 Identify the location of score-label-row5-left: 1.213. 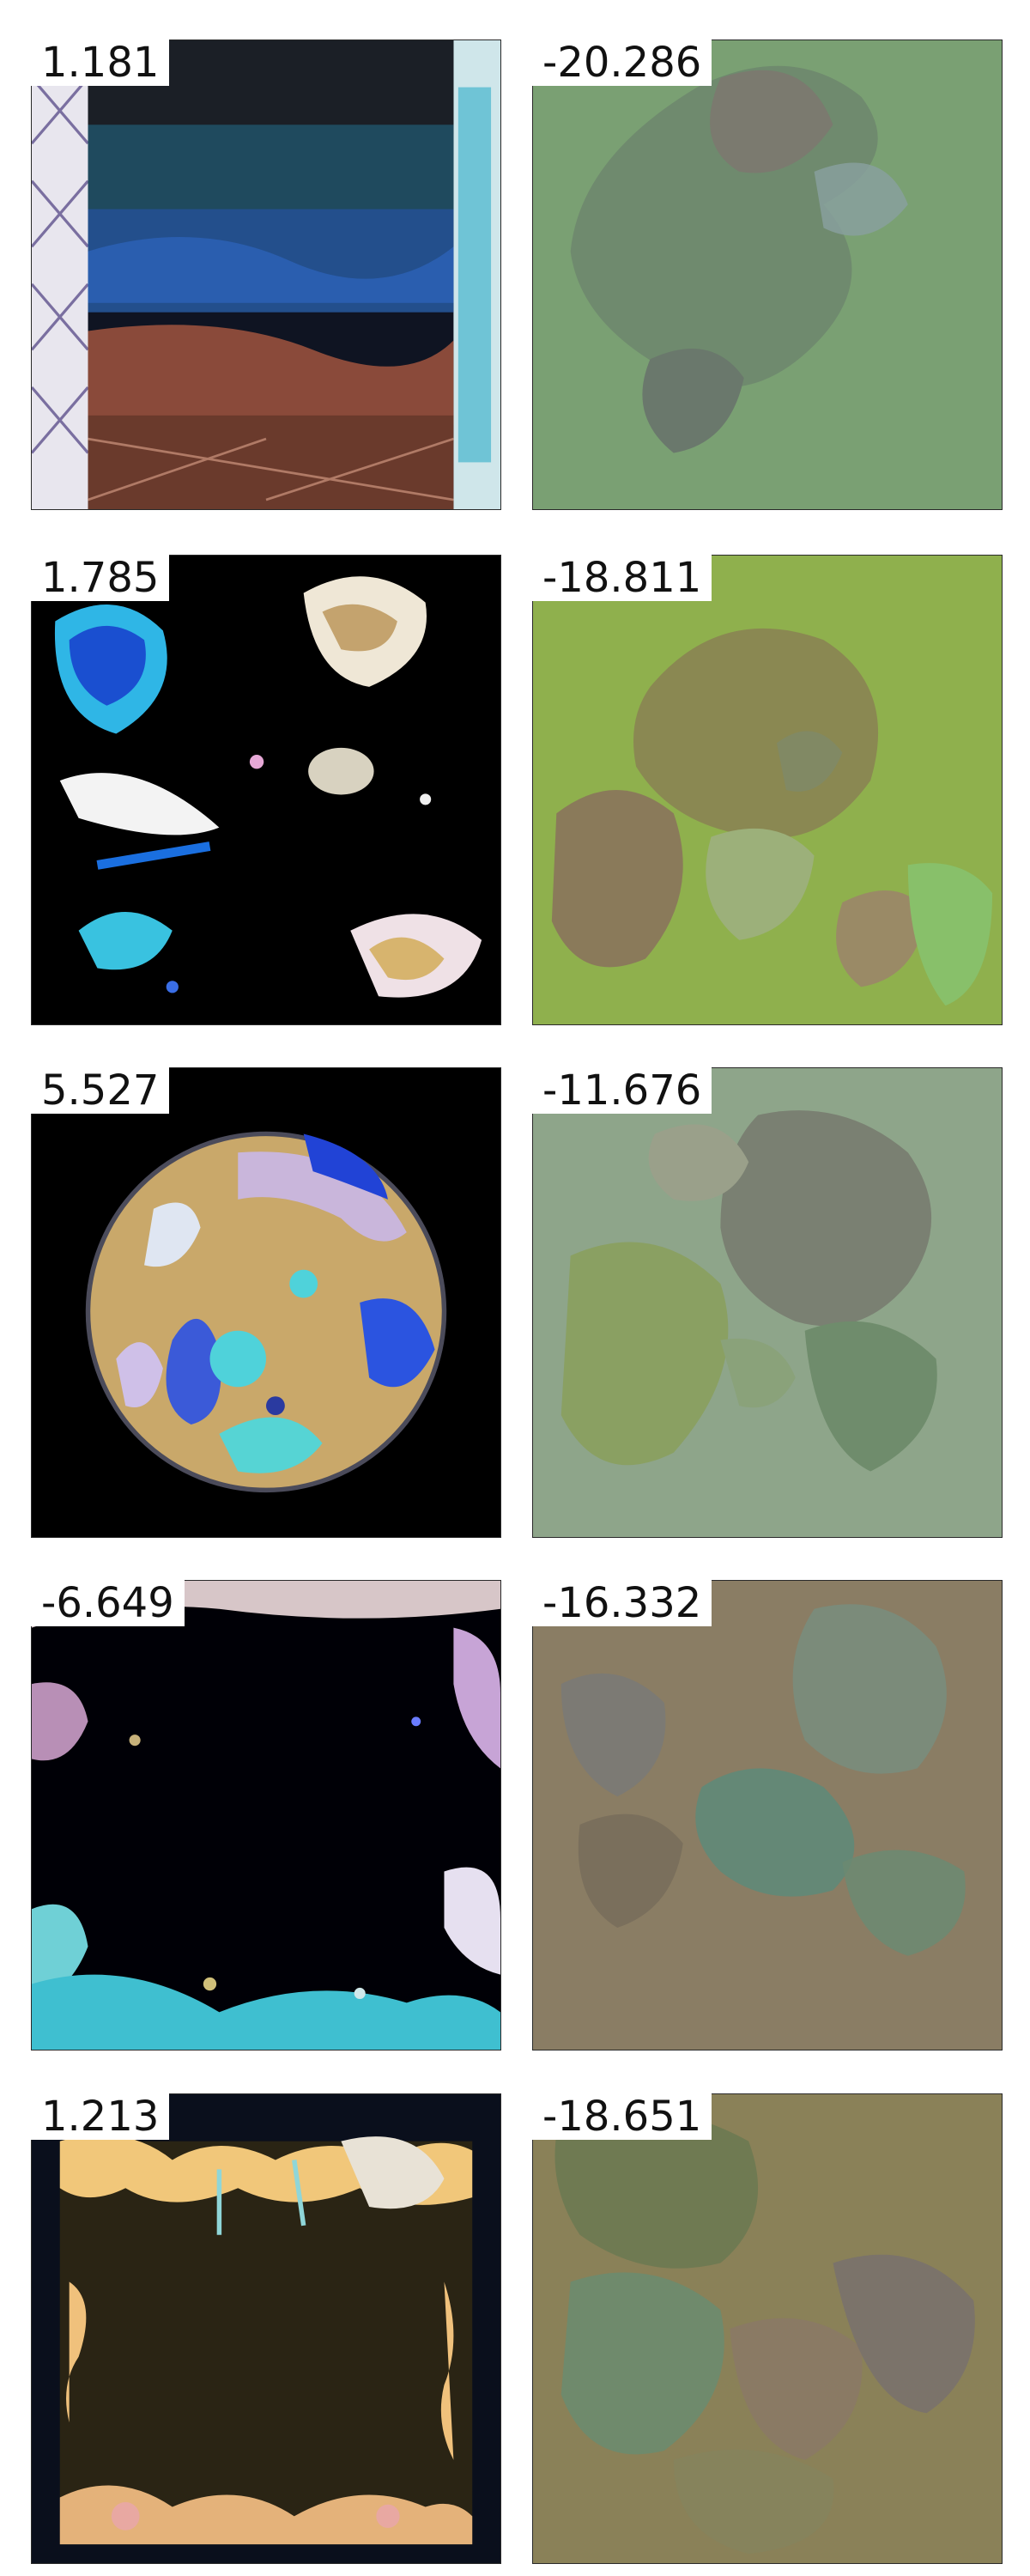
(100, 2117).